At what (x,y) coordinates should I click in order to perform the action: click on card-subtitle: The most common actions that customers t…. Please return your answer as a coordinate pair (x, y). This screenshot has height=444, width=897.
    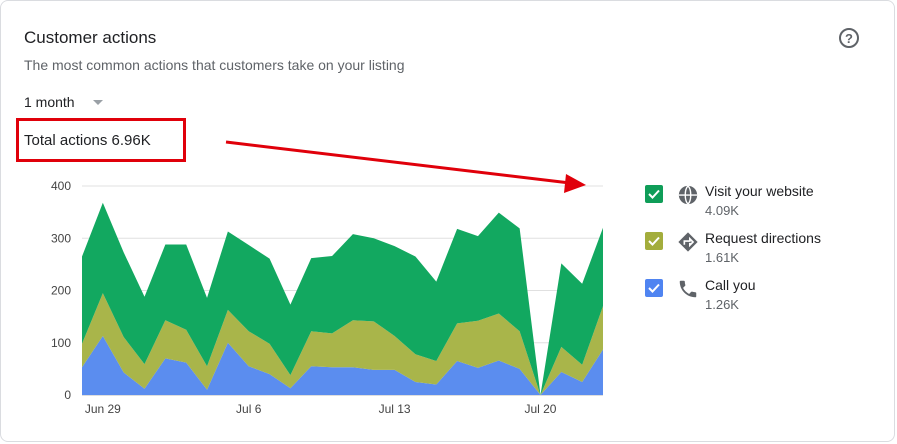
    Looking at the image, I should click on (214, 65).